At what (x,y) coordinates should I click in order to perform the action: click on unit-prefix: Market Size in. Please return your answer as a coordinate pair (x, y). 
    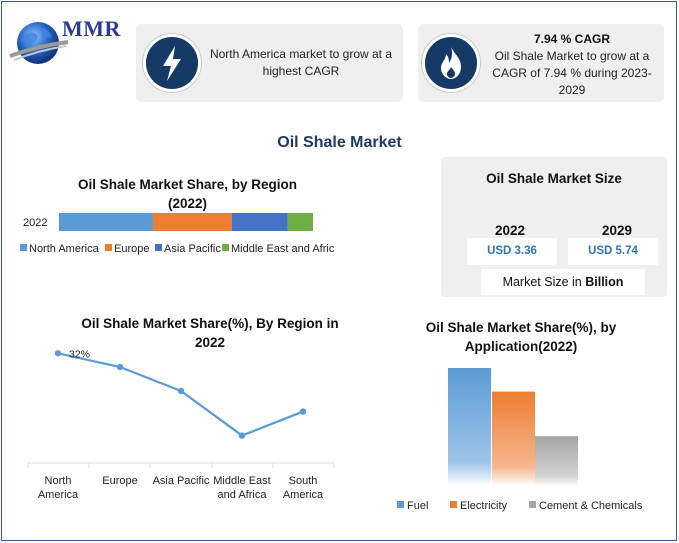
    Looking at the image, I should click on (544, 282).